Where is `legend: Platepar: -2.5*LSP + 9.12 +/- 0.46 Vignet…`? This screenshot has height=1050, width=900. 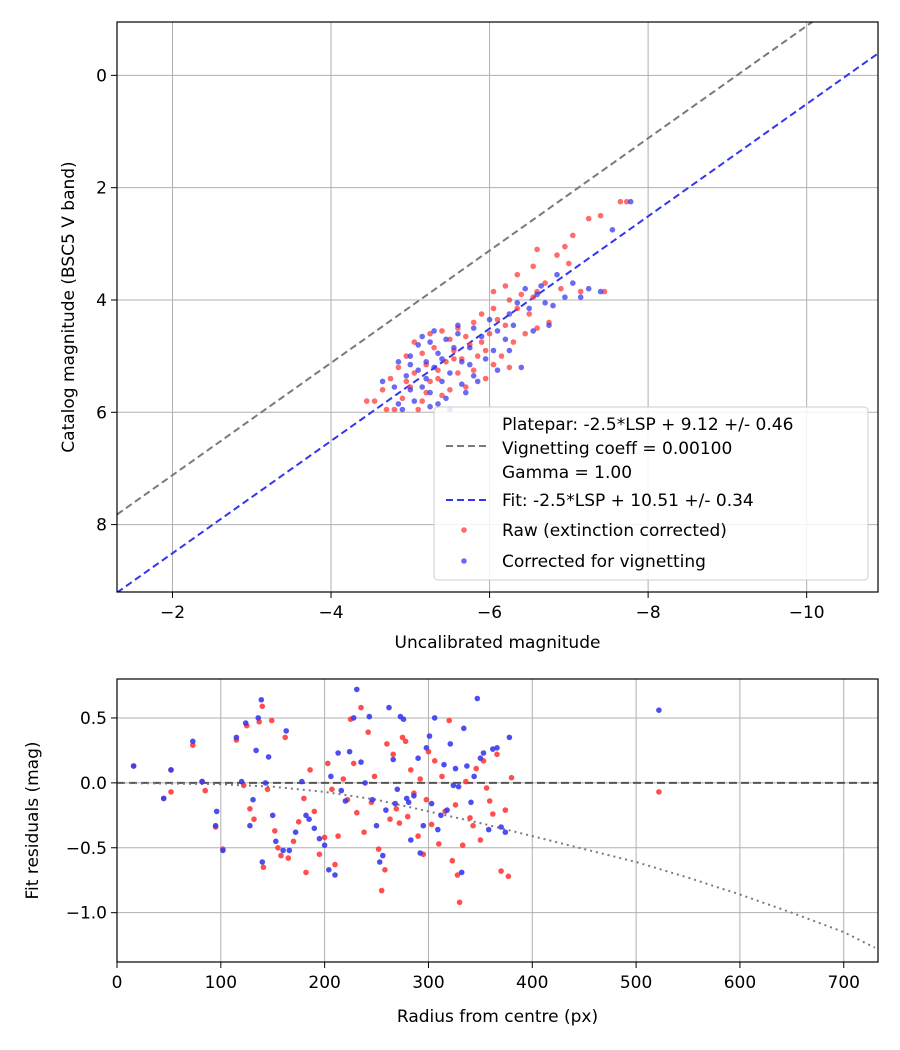
legend: Platepar: -2.5*LSP + 9.12 +/- 0.46 Vignet… is located at coordinates (651, 493).